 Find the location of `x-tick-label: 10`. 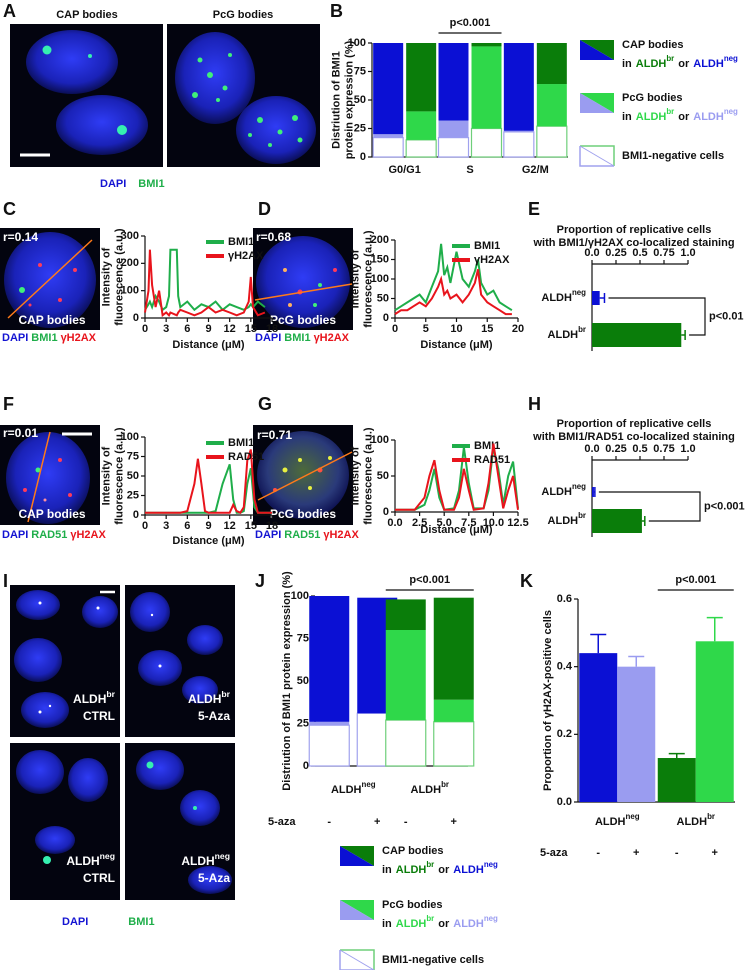

x-tick-label: 10 is located at coordinates (456, 329).